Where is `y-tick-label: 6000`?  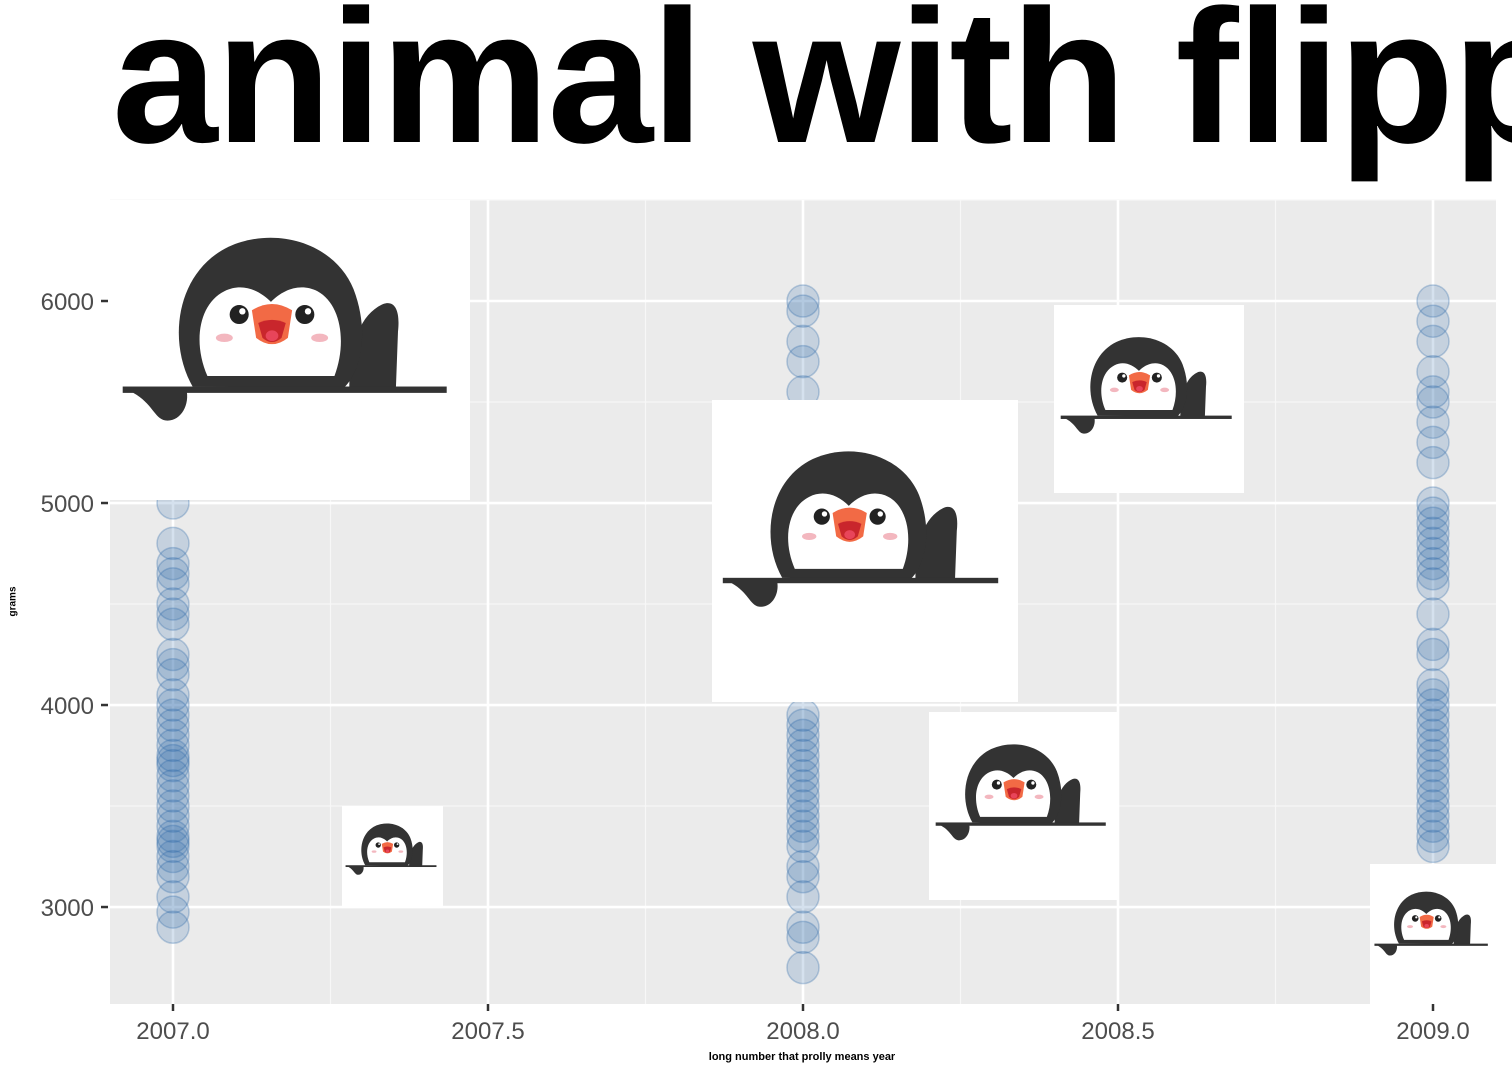 y-tick-label: 6000 is located at coordinates (67, 302).